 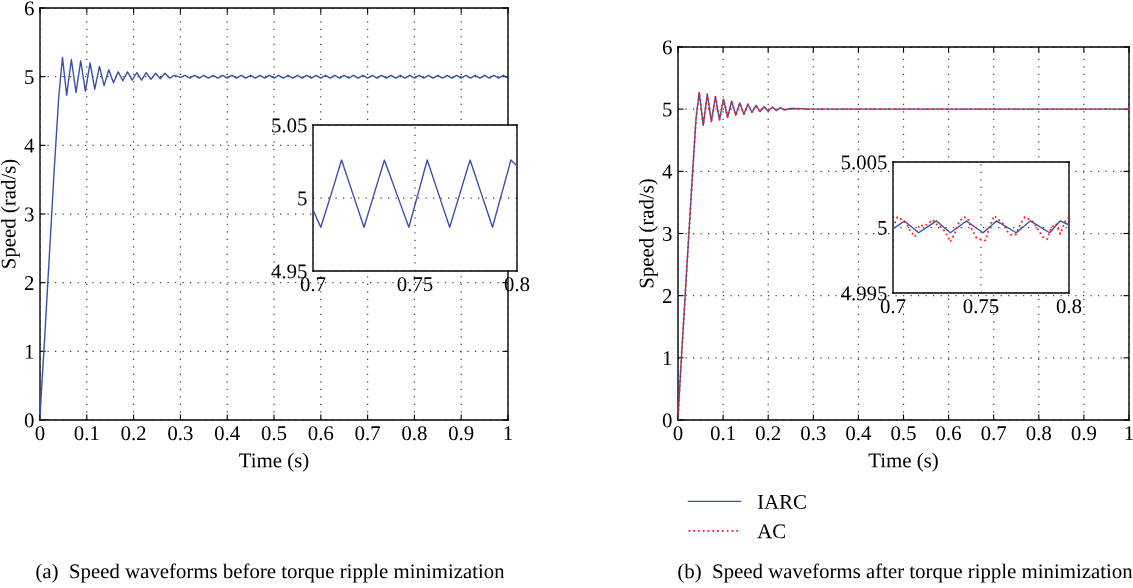 What do you see at coordinates (864, 162) in the screenshot?
I see `y-tick-label: 5.005` at bounding box center [864, 162].